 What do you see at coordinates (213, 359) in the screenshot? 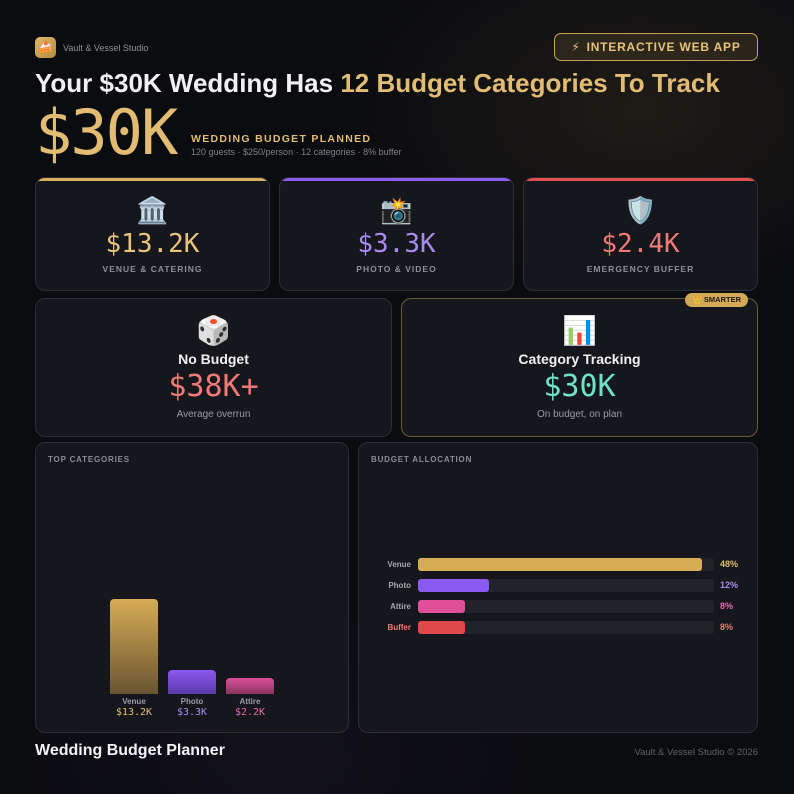
I see `card-title: No Budget` at bounding box center [213, 359].